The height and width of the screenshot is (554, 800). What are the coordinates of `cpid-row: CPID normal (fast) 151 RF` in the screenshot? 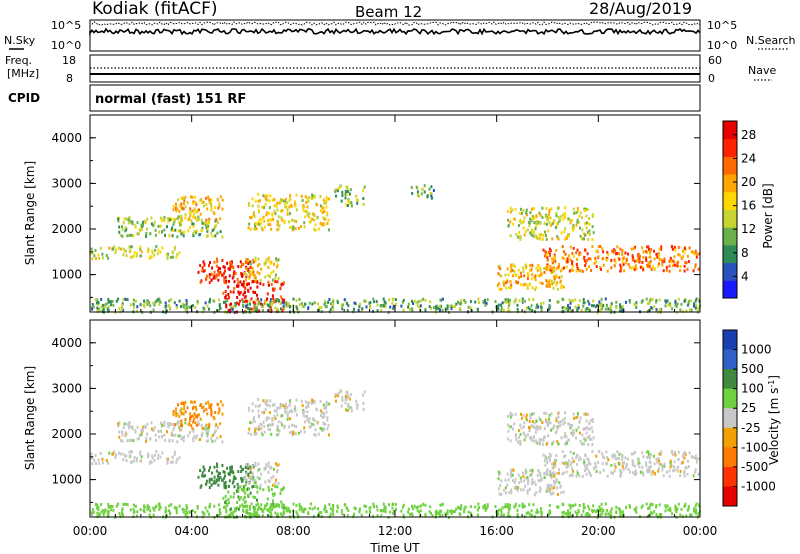 It's located at (354, 98).